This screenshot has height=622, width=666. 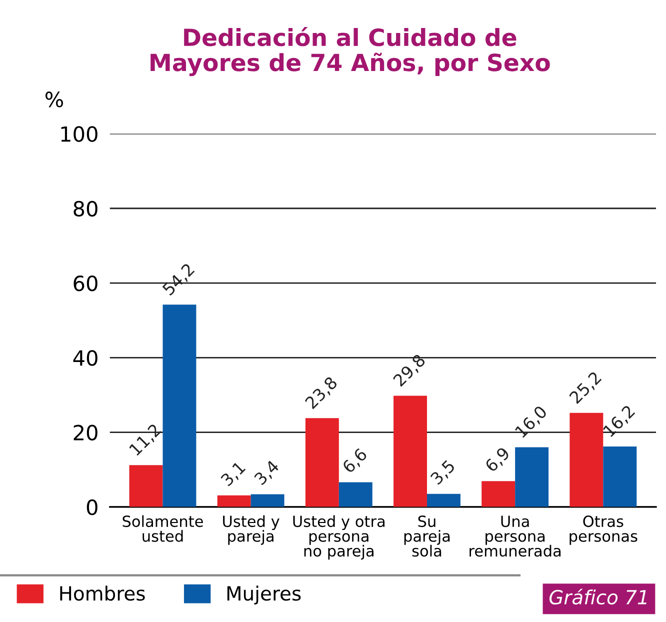 I want to click on y-axis-title: %, so click(x=54, y=100).